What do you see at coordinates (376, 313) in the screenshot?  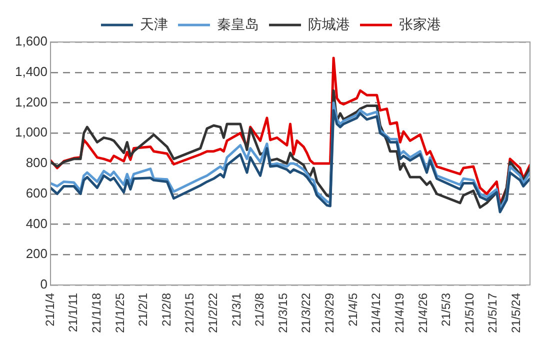 I see `x-tick-label: 21/4/12` at bounding box center [376, 313].